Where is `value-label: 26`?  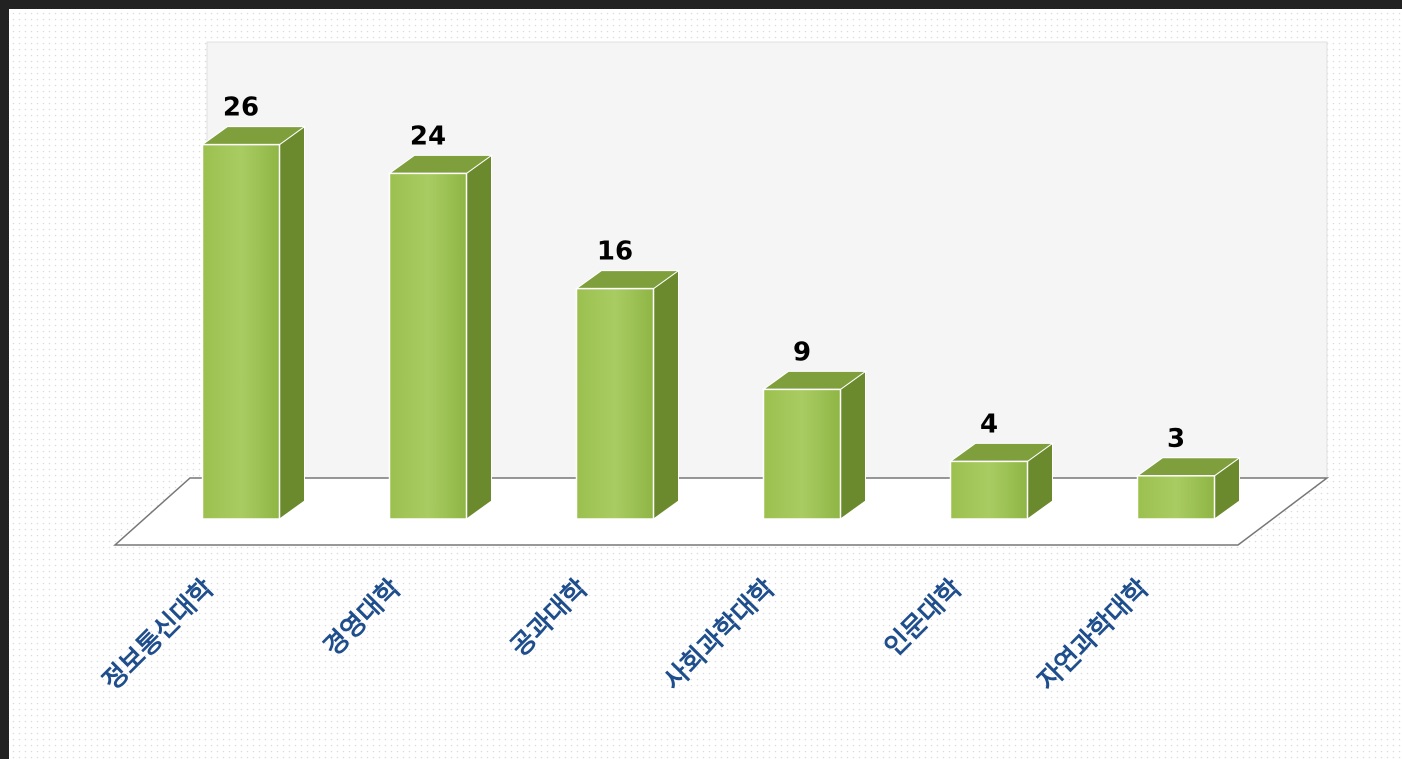 value-label: 26 is located at coordinates (241, 108).